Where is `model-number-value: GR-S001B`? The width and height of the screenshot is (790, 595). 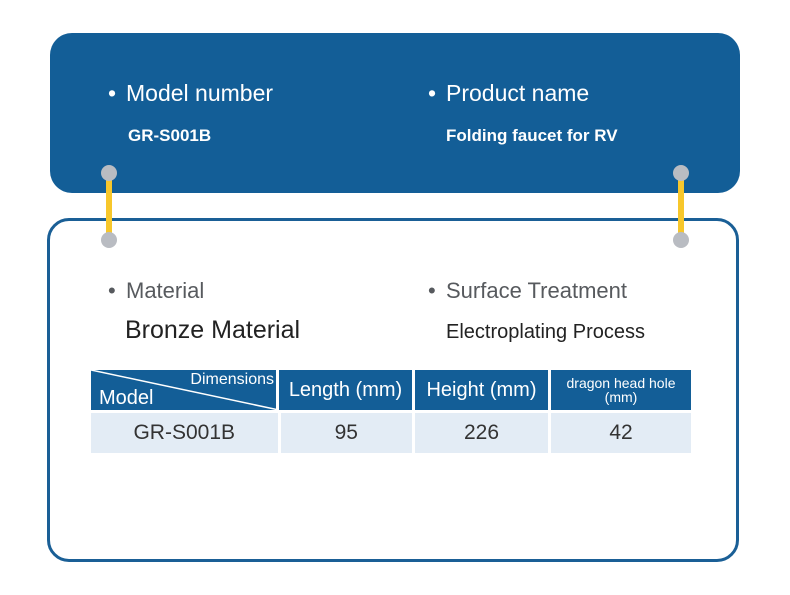 model-number-value: GR-S001B is located at coordinates (170, 135).